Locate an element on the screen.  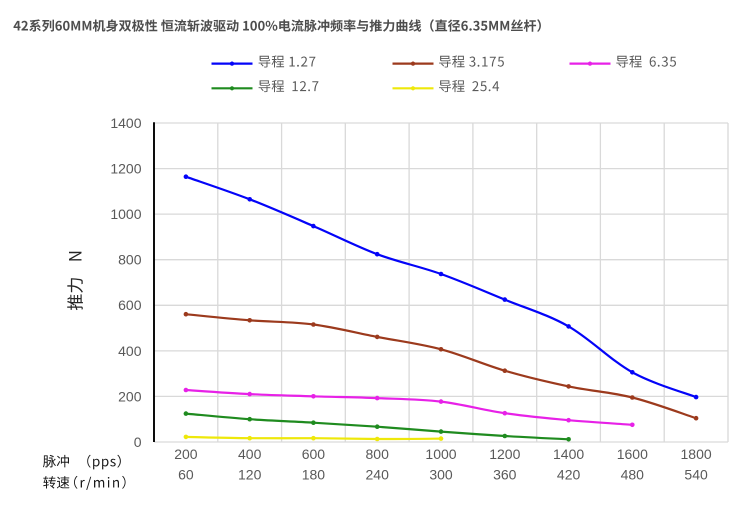
svg-text: 480 is located at coordinates (633, 475).